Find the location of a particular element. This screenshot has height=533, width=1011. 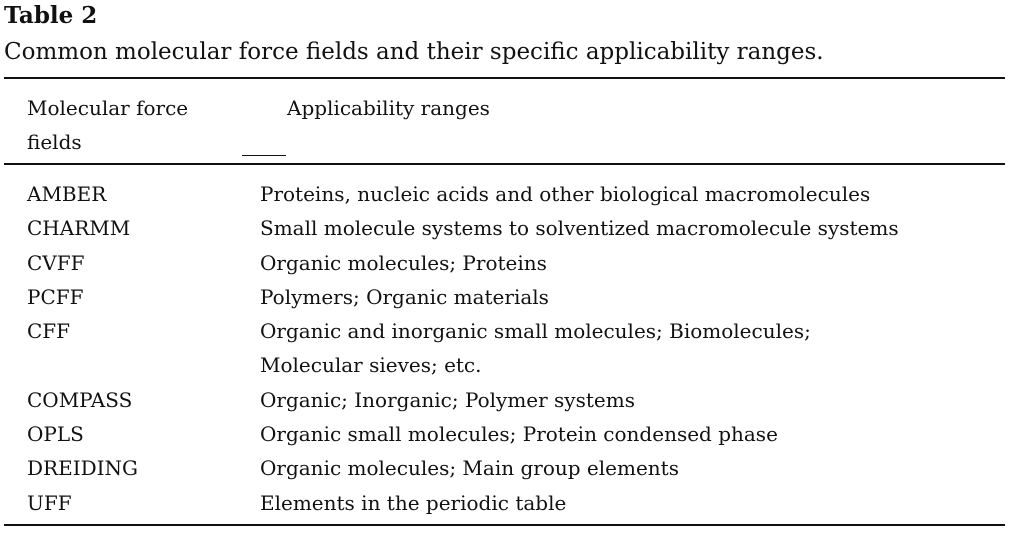

applicability-range: Organic molecules; Main group elements is located at coordinates (616, 468).